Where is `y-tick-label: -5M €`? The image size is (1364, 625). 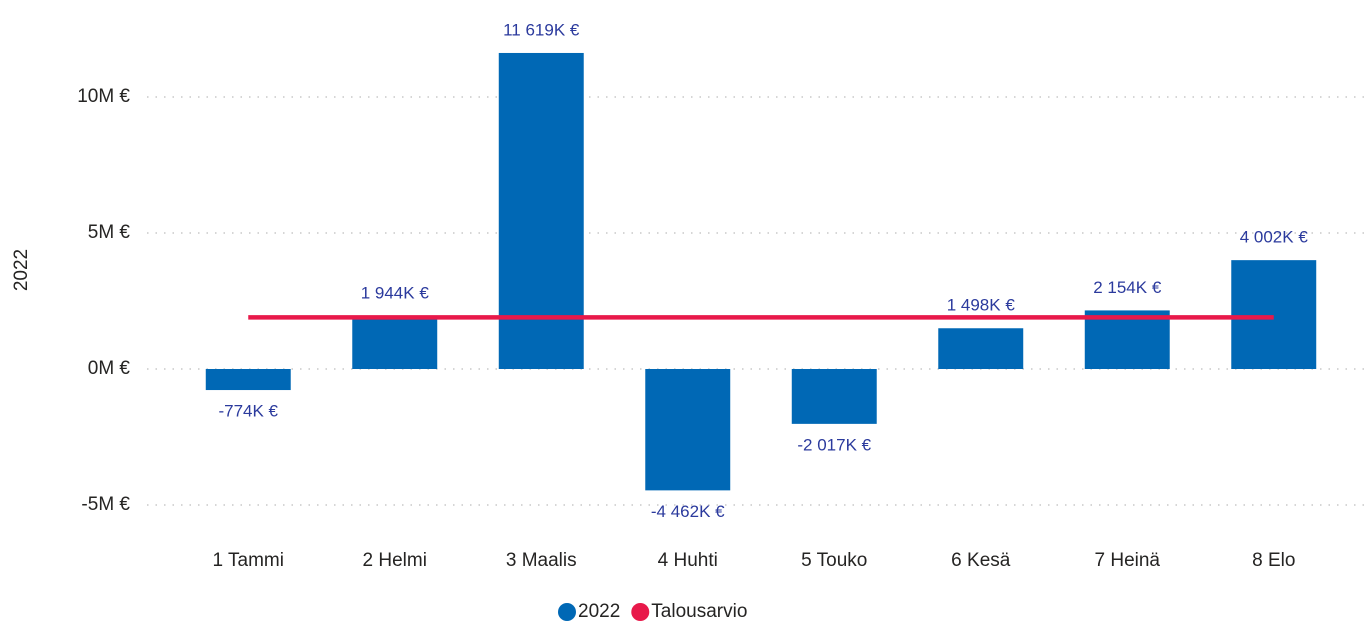 y-tick-label: -5M € is located at coordinates (105, 504).